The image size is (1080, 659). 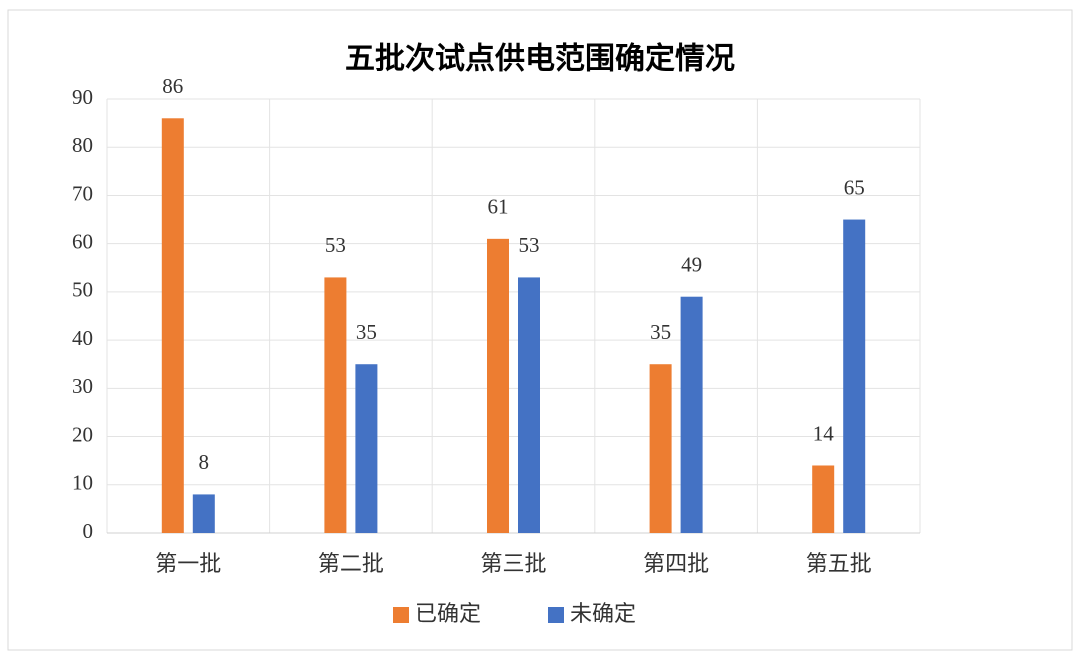 I want to click on y-tick-label: 20, so click(x=82, y=434).